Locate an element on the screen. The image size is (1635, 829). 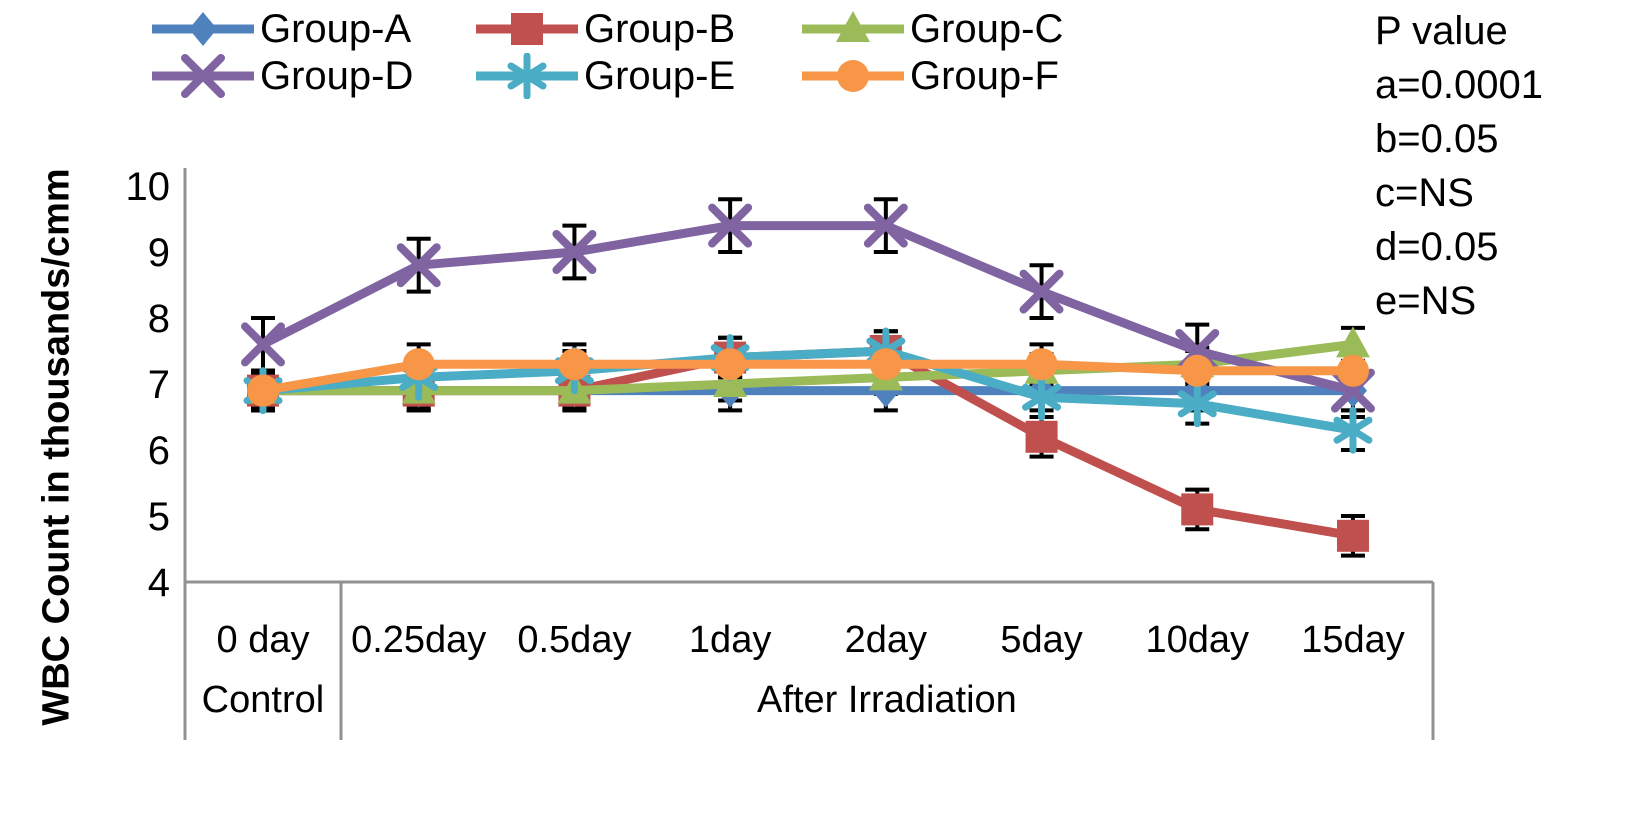
legend-marker-group-a is located at coordinates (203, 29).